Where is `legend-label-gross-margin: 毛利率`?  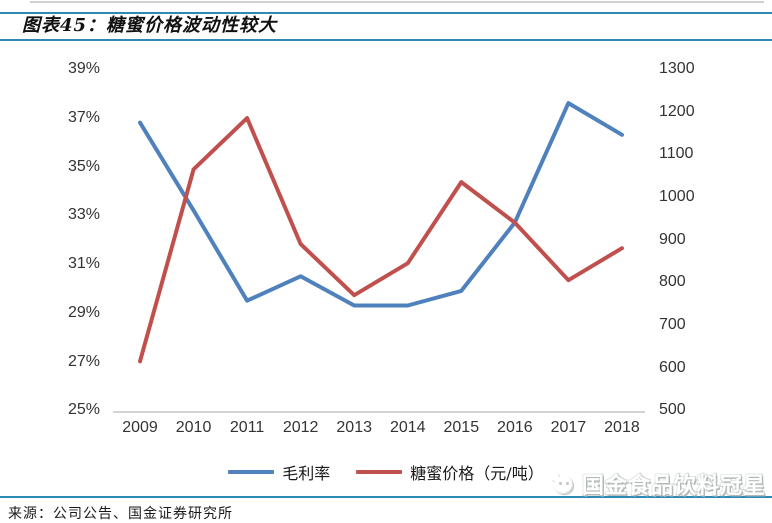
legend-label-gross-margin: 毛利率 is located at coordinates (306, 473).